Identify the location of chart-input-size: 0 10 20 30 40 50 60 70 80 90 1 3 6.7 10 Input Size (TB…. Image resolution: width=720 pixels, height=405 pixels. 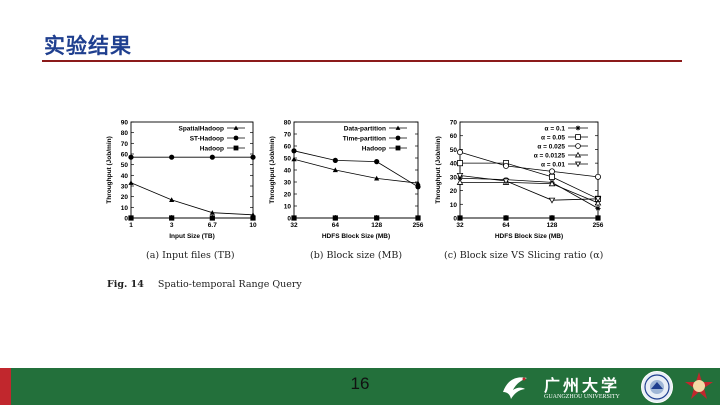
(181, 180).